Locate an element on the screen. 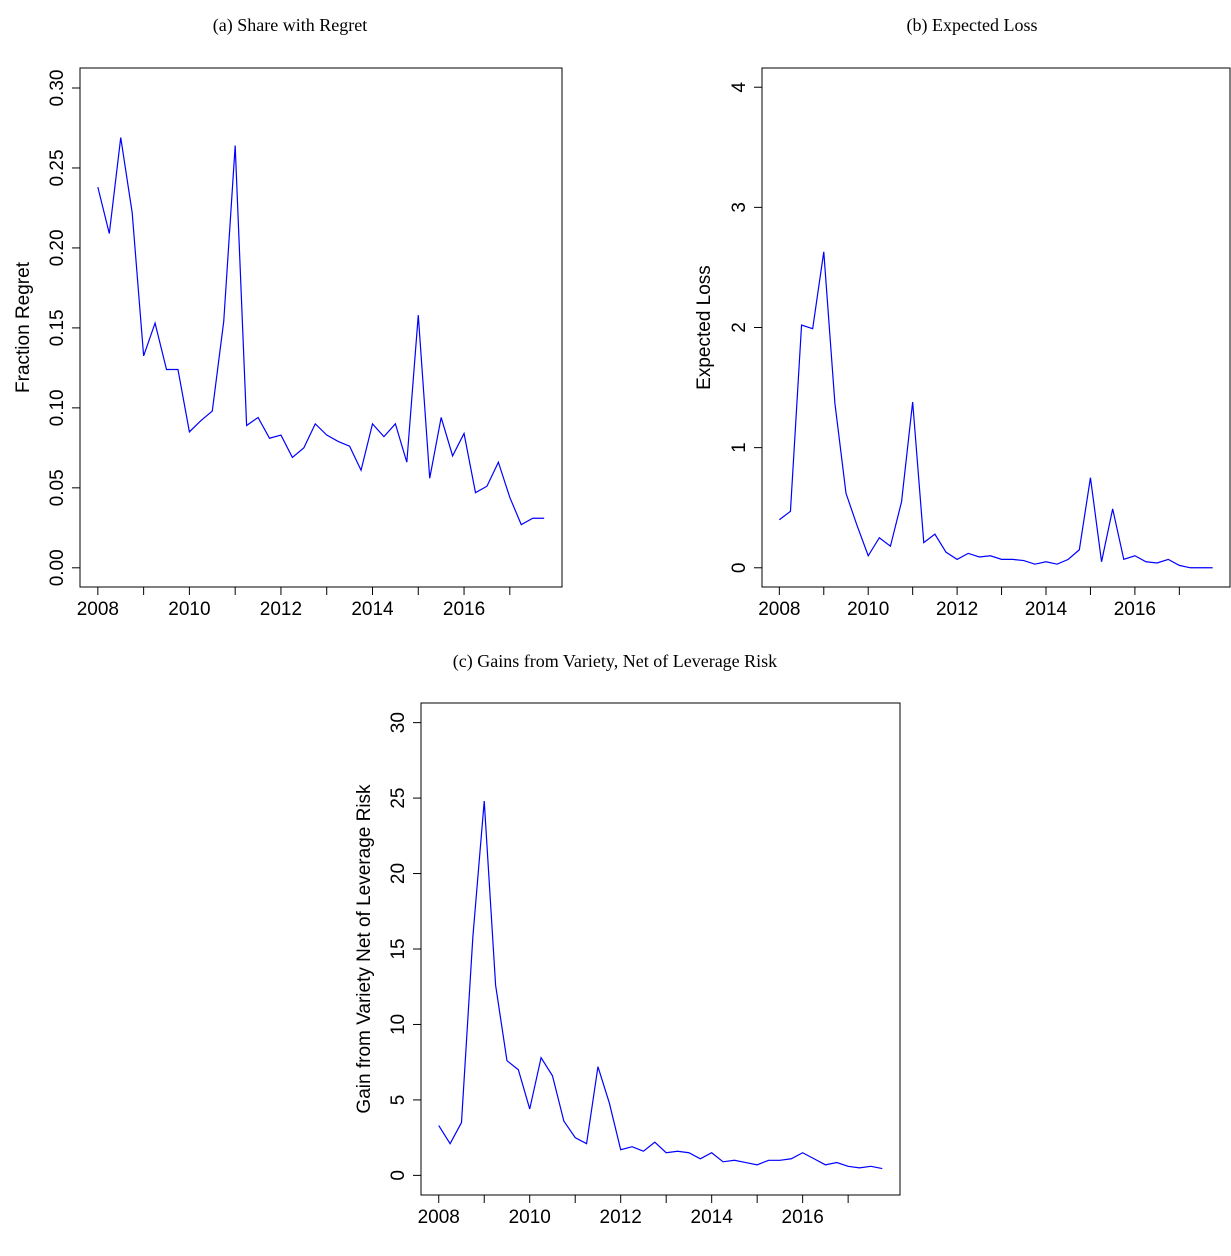  y-tick-label: 2 is located at coordinates (739, 327).